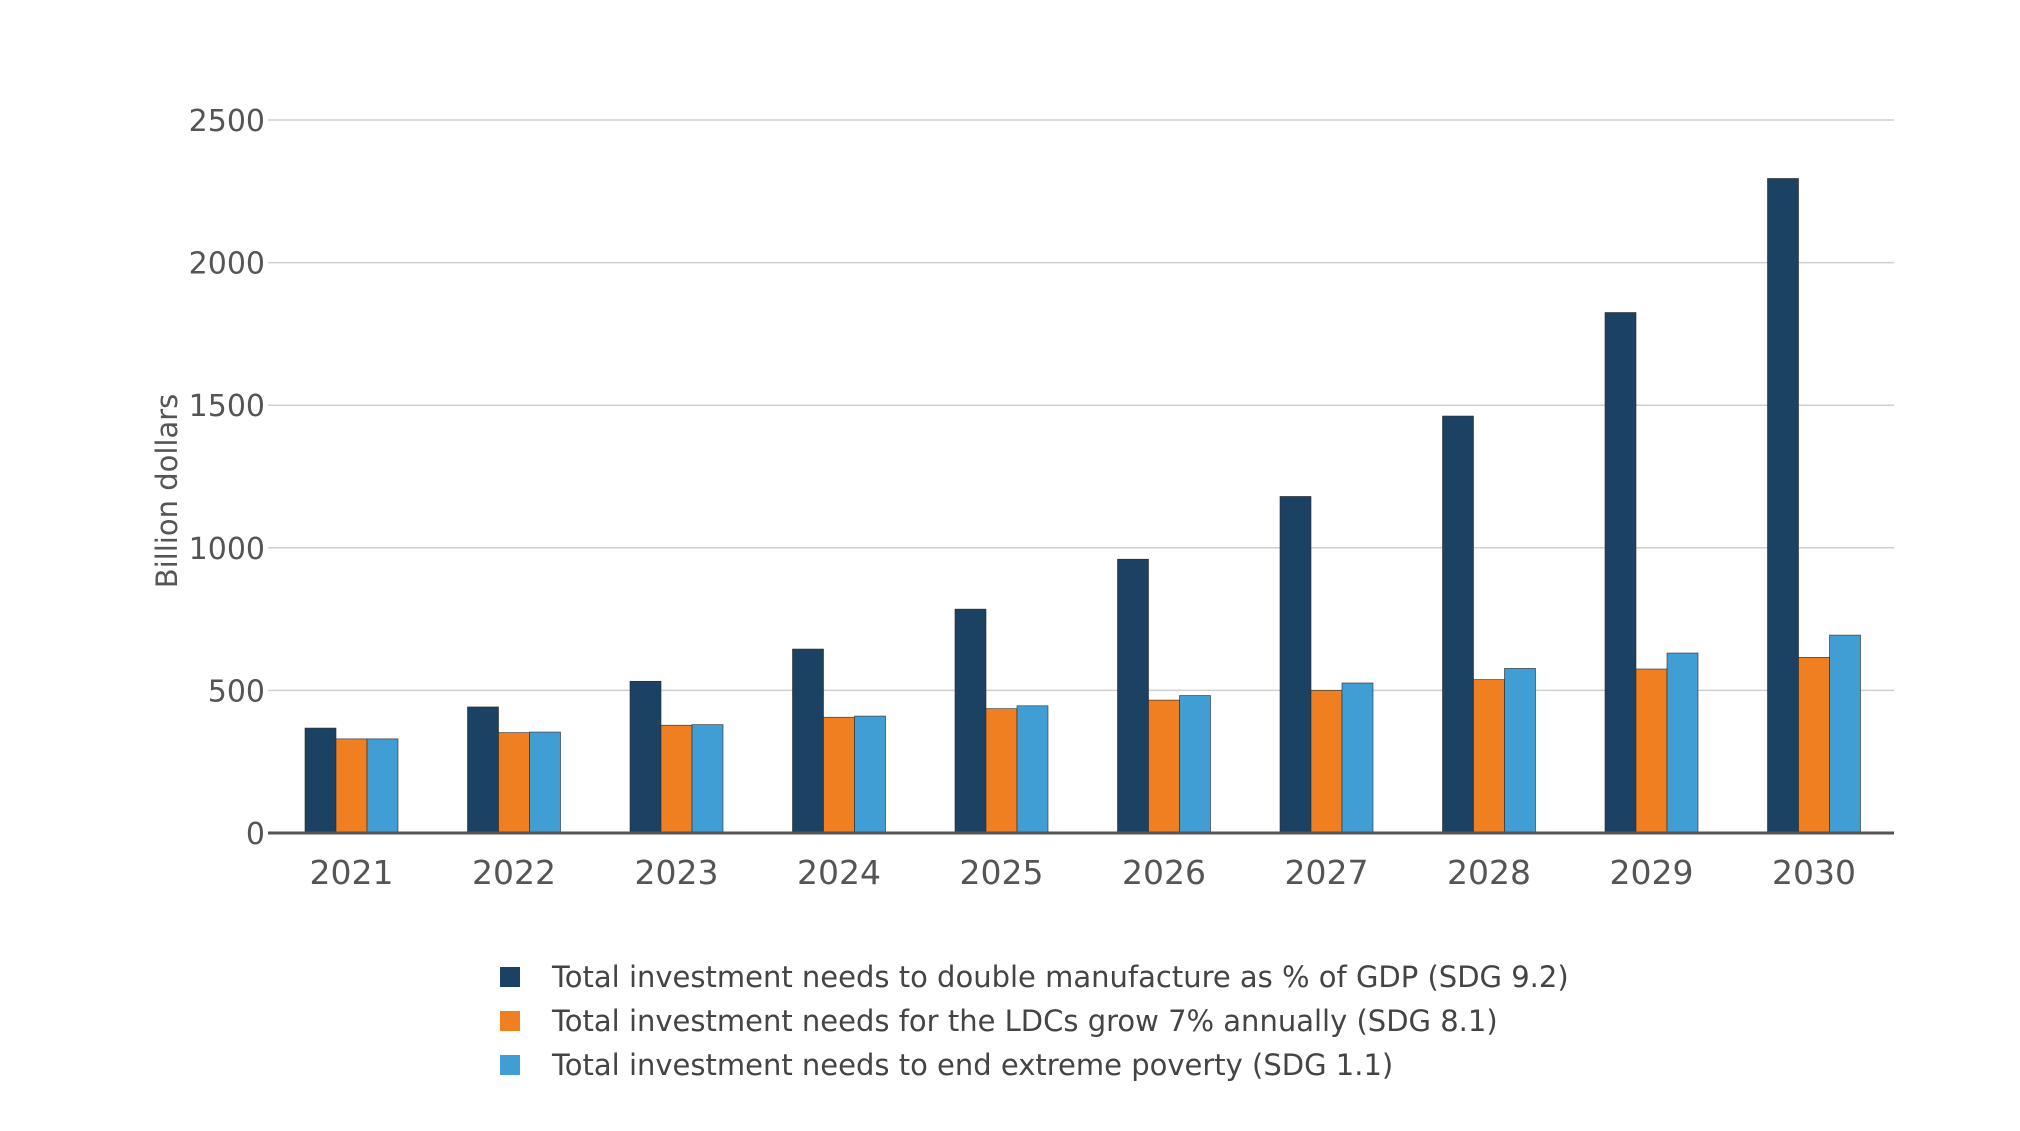 The width and height of the screenshot is (2020, 1131). What do you see at coordinates (227, 406) in the screenshot?
I see `y-tick-label: 1500` at bounding box center [227, 406].